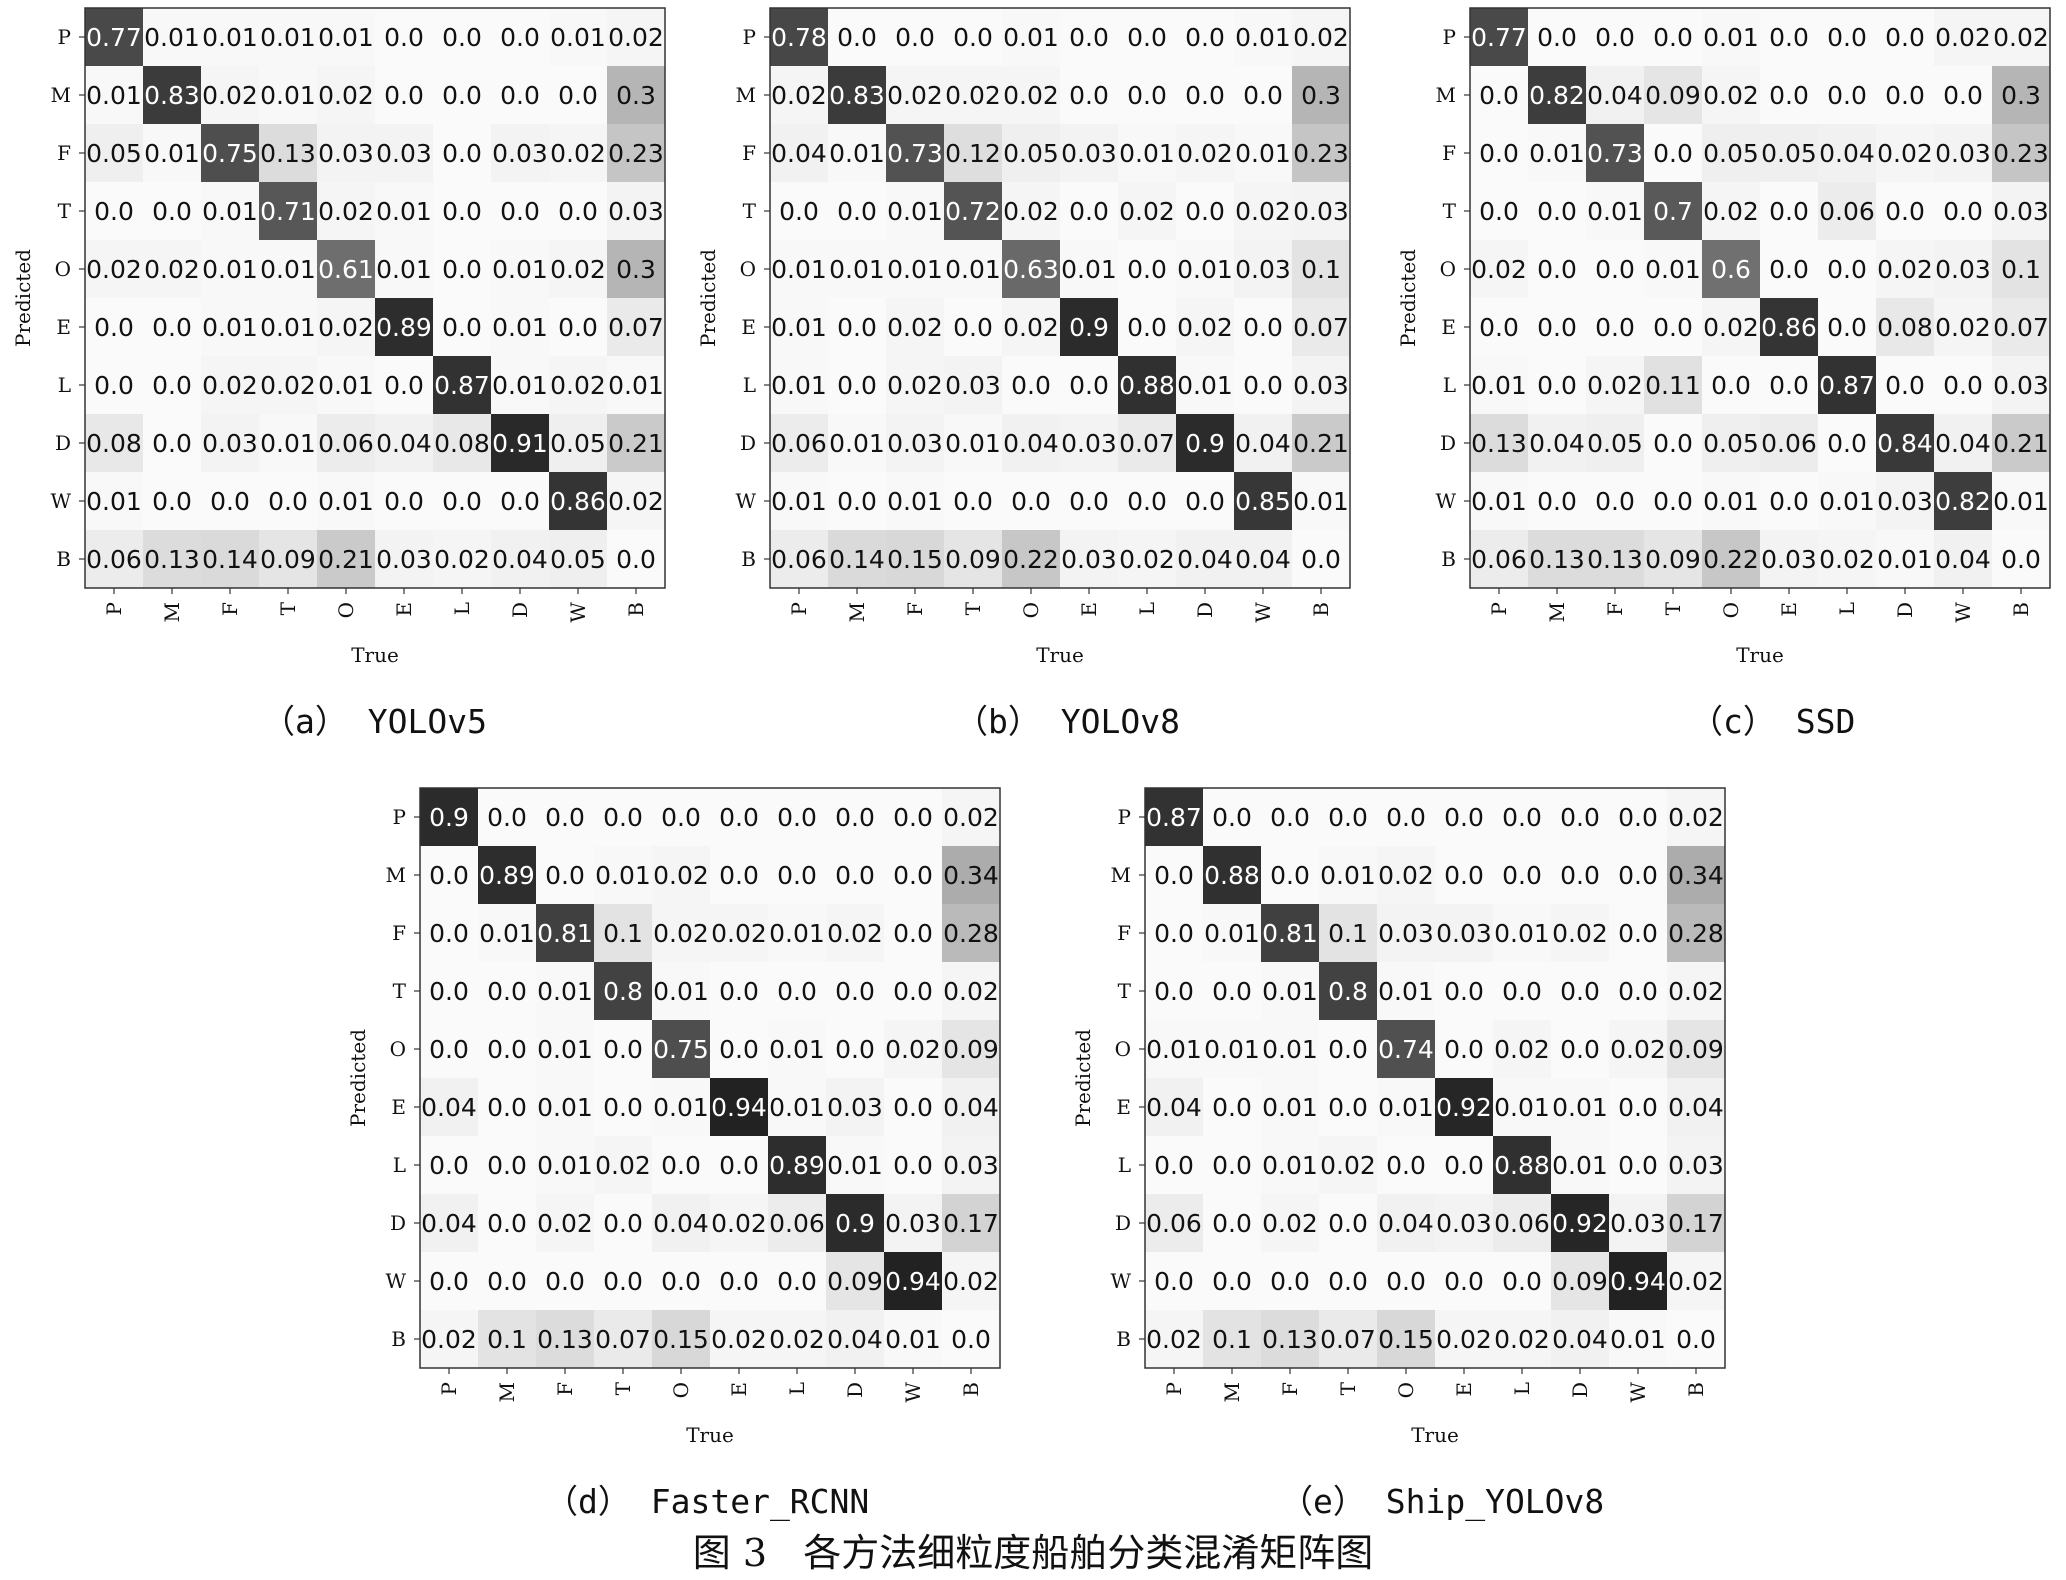  What do you see at coordinates (60, 501) in the screenshot?
I see `y-tick-label: W` at bounding box center [60, 501].